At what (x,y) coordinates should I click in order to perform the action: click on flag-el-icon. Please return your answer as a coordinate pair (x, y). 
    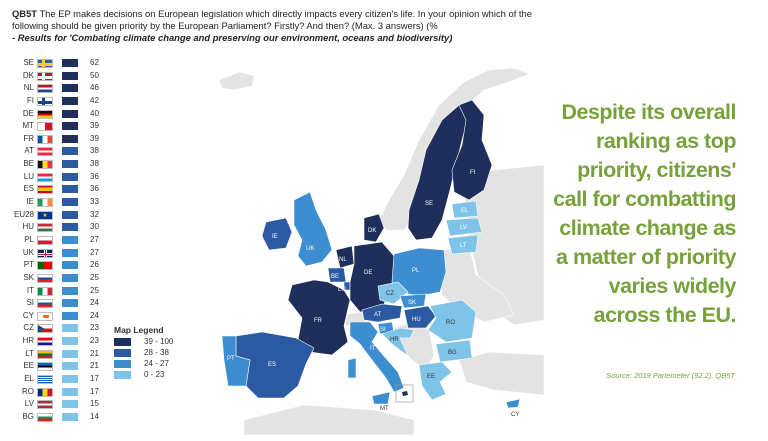
    Looking at the image, I should click on (45, 380).